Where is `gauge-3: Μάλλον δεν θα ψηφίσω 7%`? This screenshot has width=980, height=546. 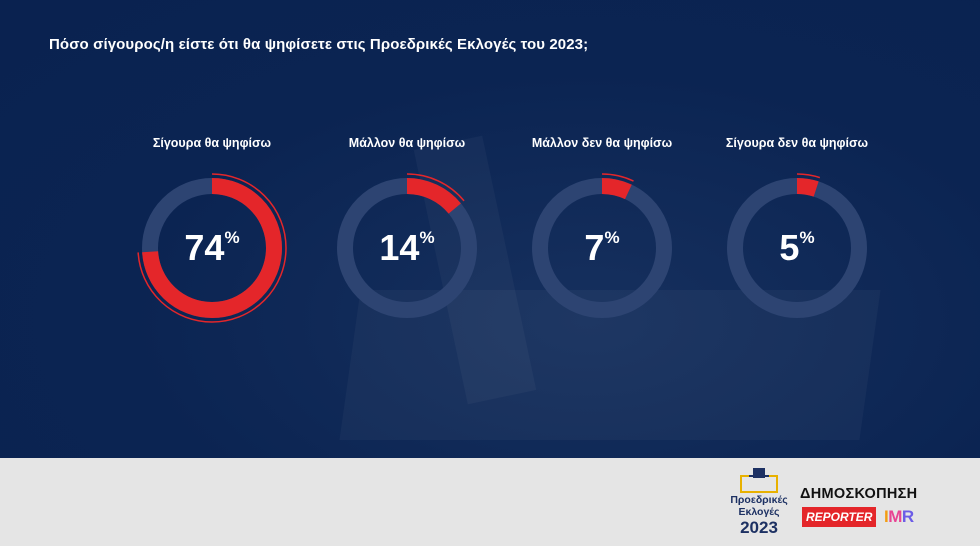
gauge-3: Μάλλον δεν θα ψηφίσω 7% is located at coordinates (602, 230).